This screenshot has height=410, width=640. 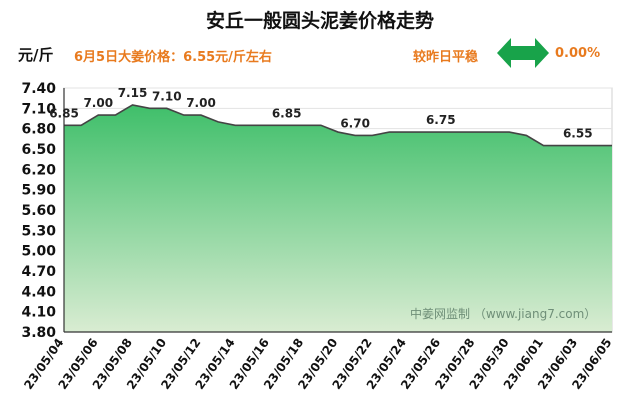 What do you see at coordinates (523, 53) in the screenshot?
I see `double-arrow-icon` at bounding box center [523, 53].